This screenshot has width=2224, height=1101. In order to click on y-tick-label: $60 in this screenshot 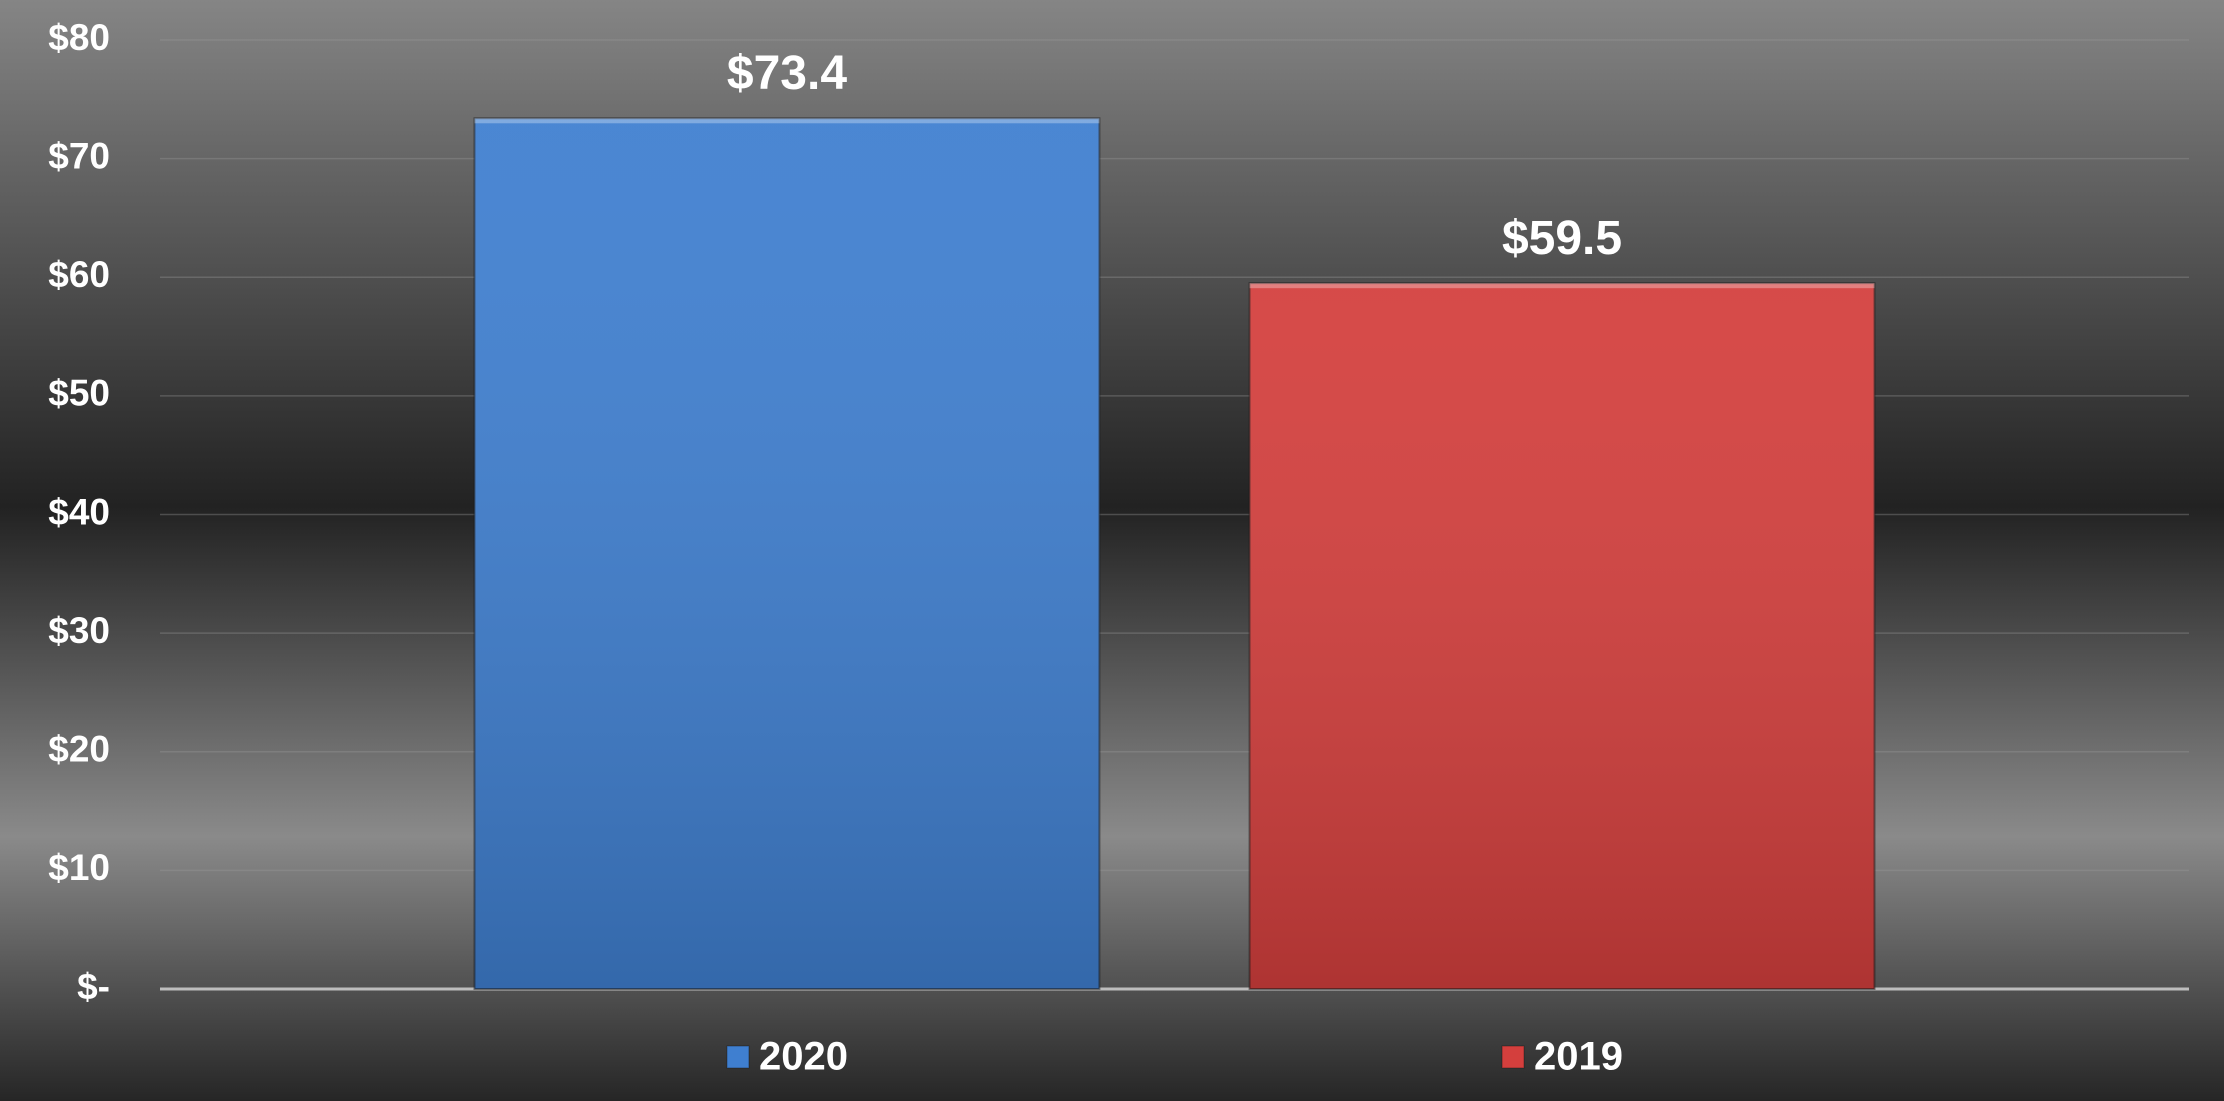, I will do `click(79, 274)`.